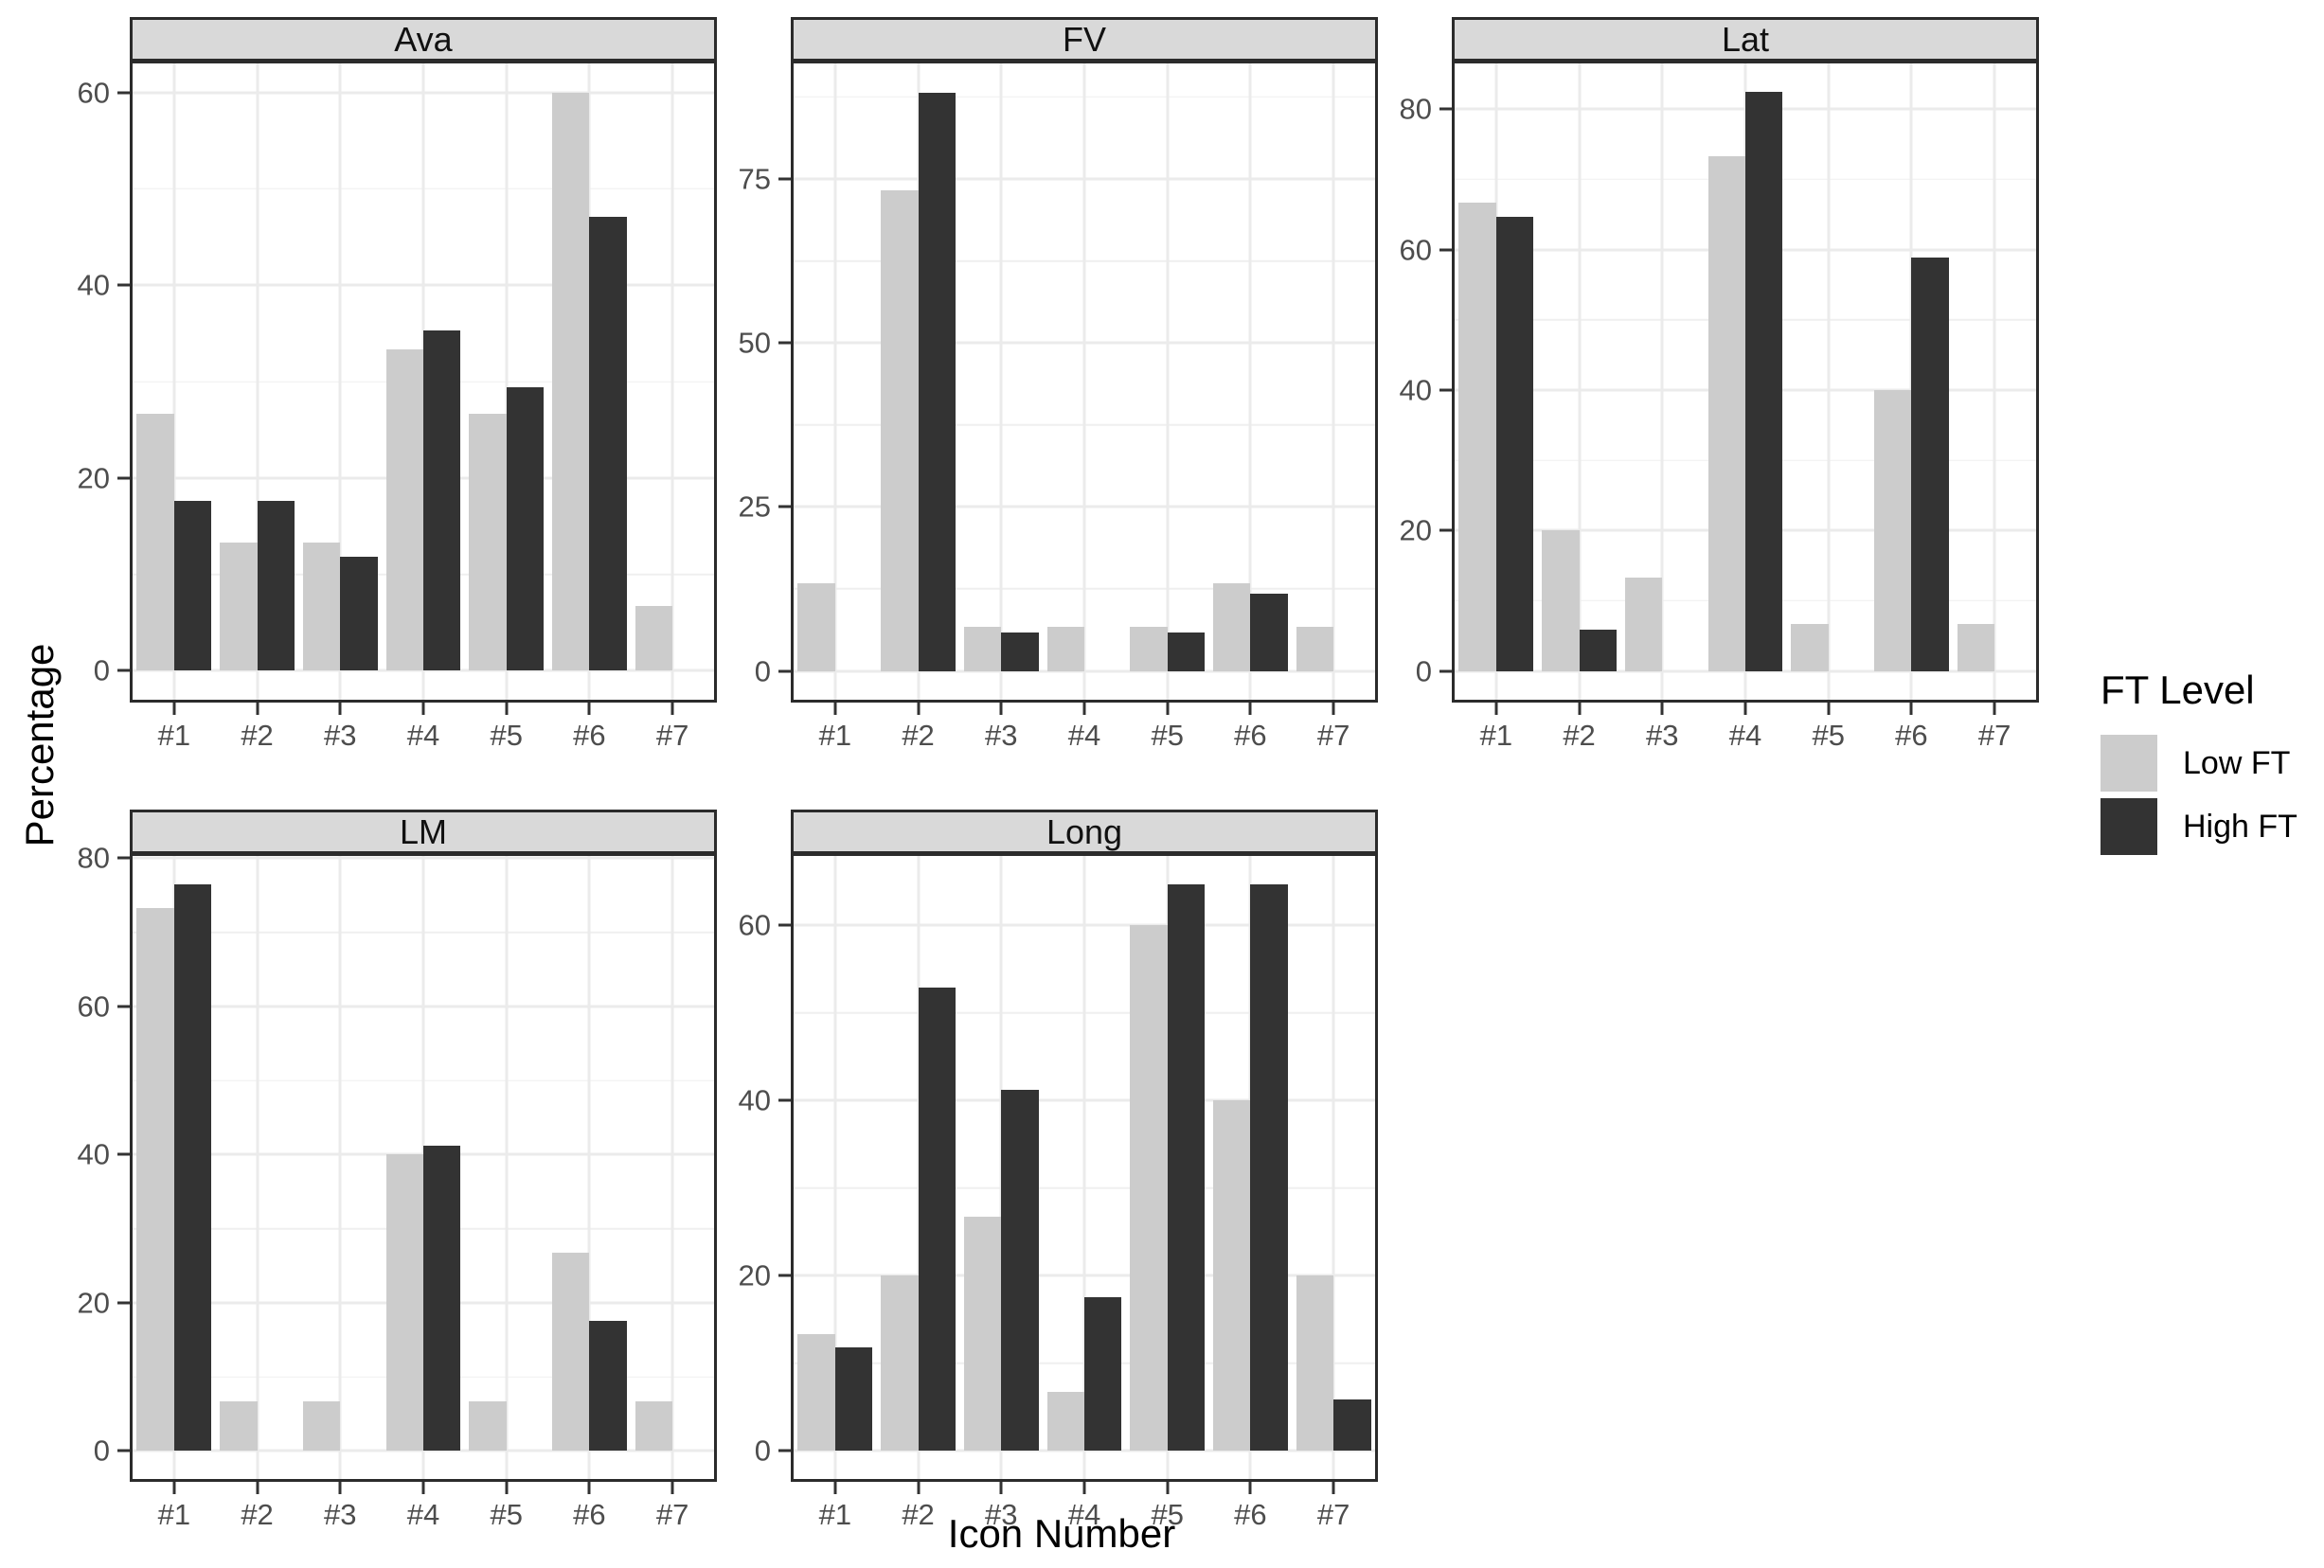 This screenshot has height=1568, width=2324. Describe the element at coordinates (398, 383) in the screenshot. I see `facet-ava: Ava 0 20 40 60 #1 #2 #3 #4 #5 #6 #7` at that location.